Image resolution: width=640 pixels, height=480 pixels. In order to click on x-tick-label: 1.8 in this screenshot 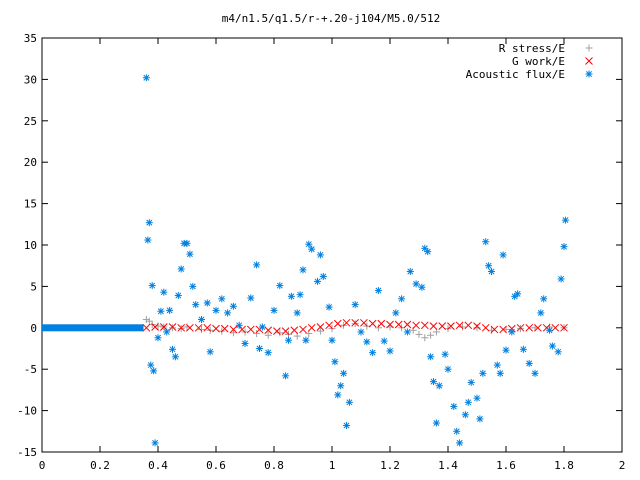, I will do `click(564, 465)`.